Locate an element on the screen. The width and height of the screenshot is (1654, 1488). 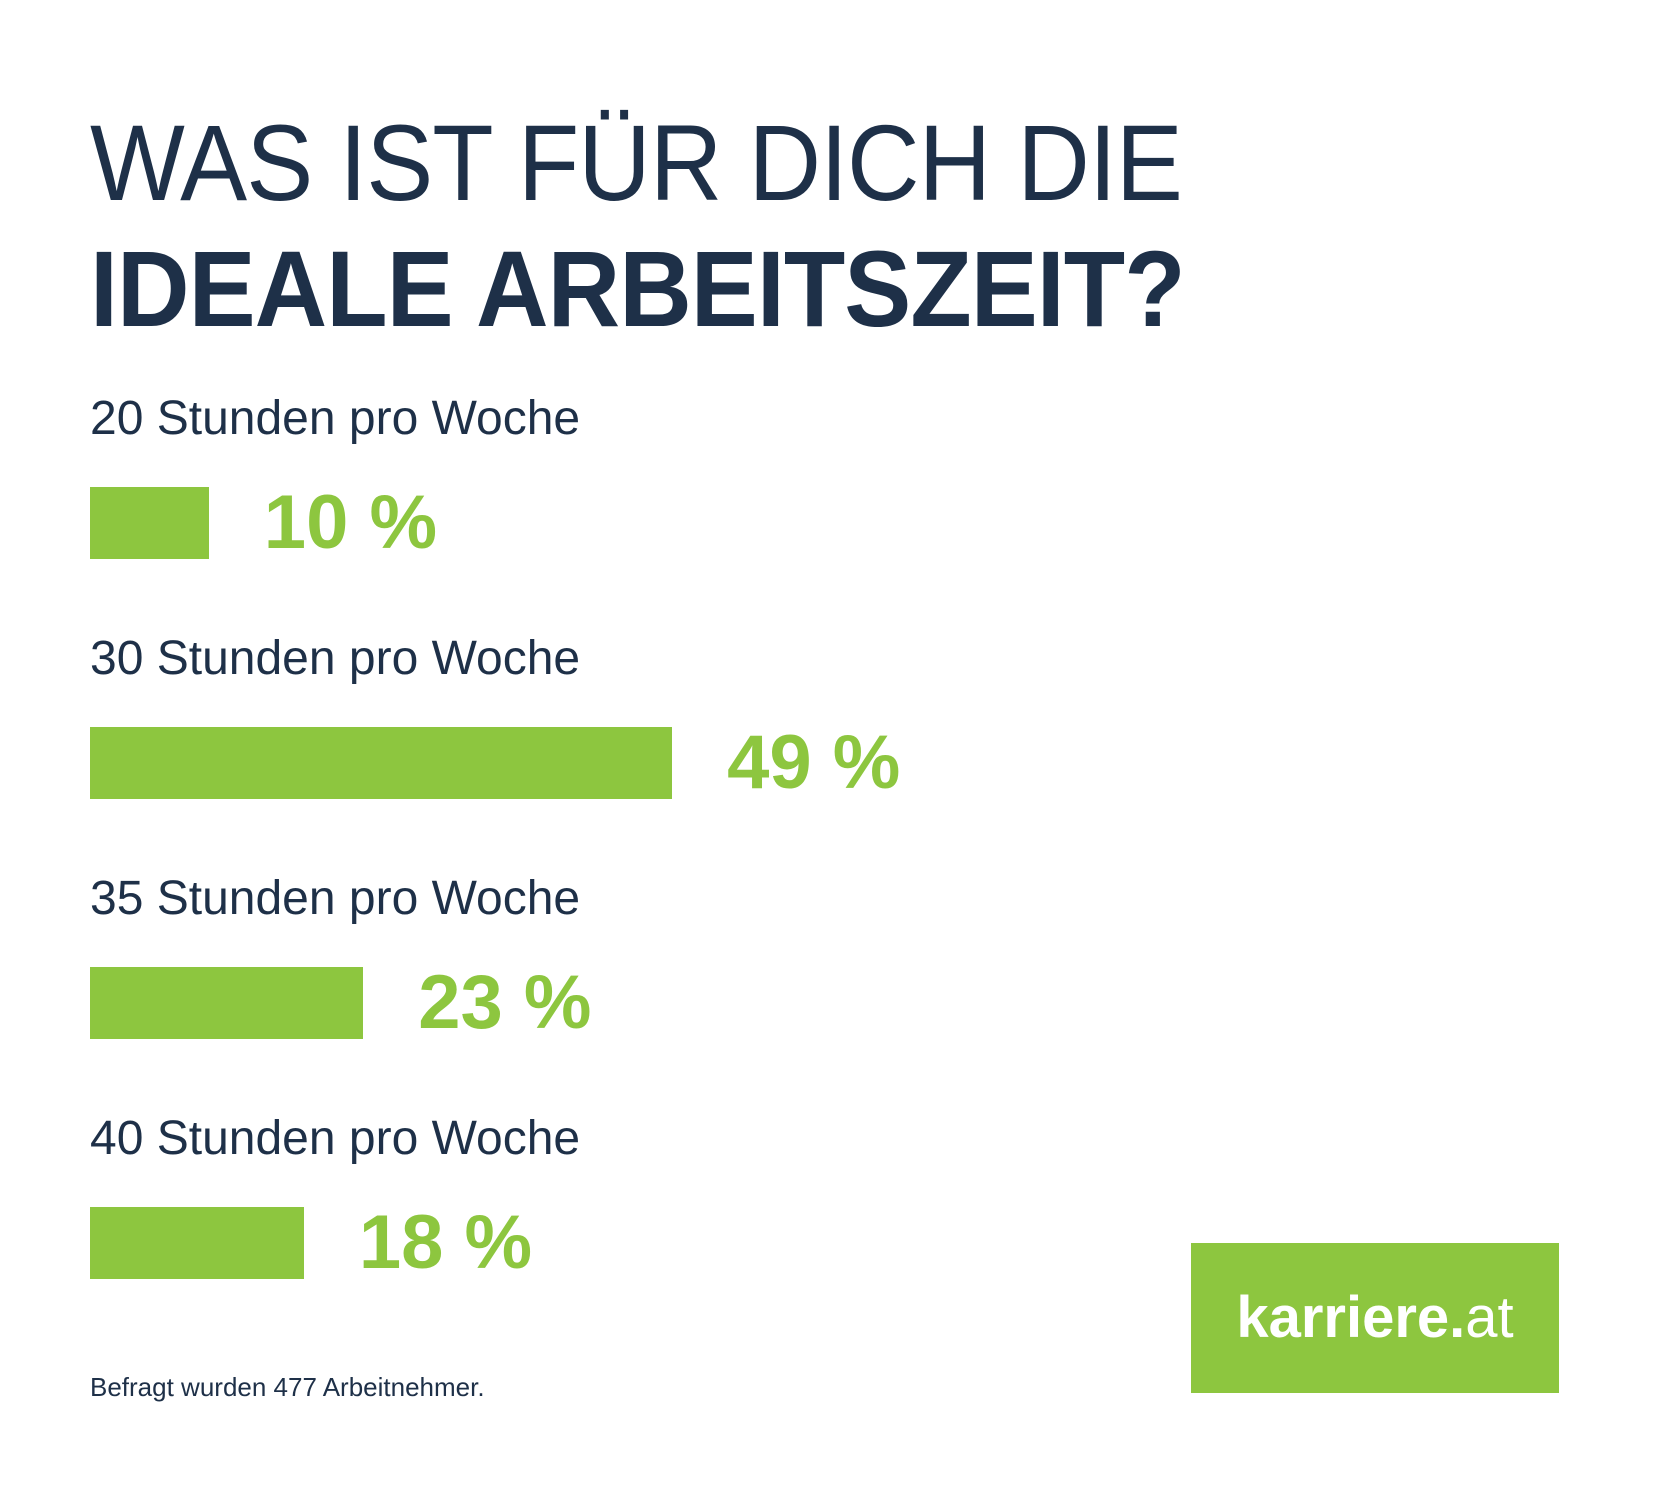
bar-line: 49 % is located at coordinates (872, 763).